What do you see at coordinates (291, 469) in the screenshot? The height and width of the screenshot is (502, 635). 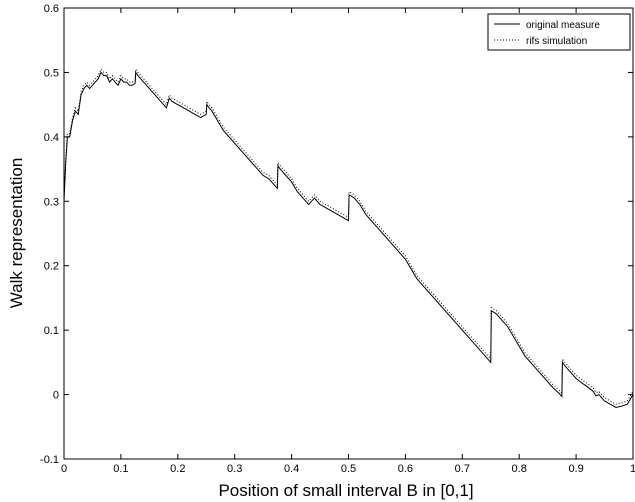 I see `x-tick-label: 0.4` at bounding box center [291, 469].